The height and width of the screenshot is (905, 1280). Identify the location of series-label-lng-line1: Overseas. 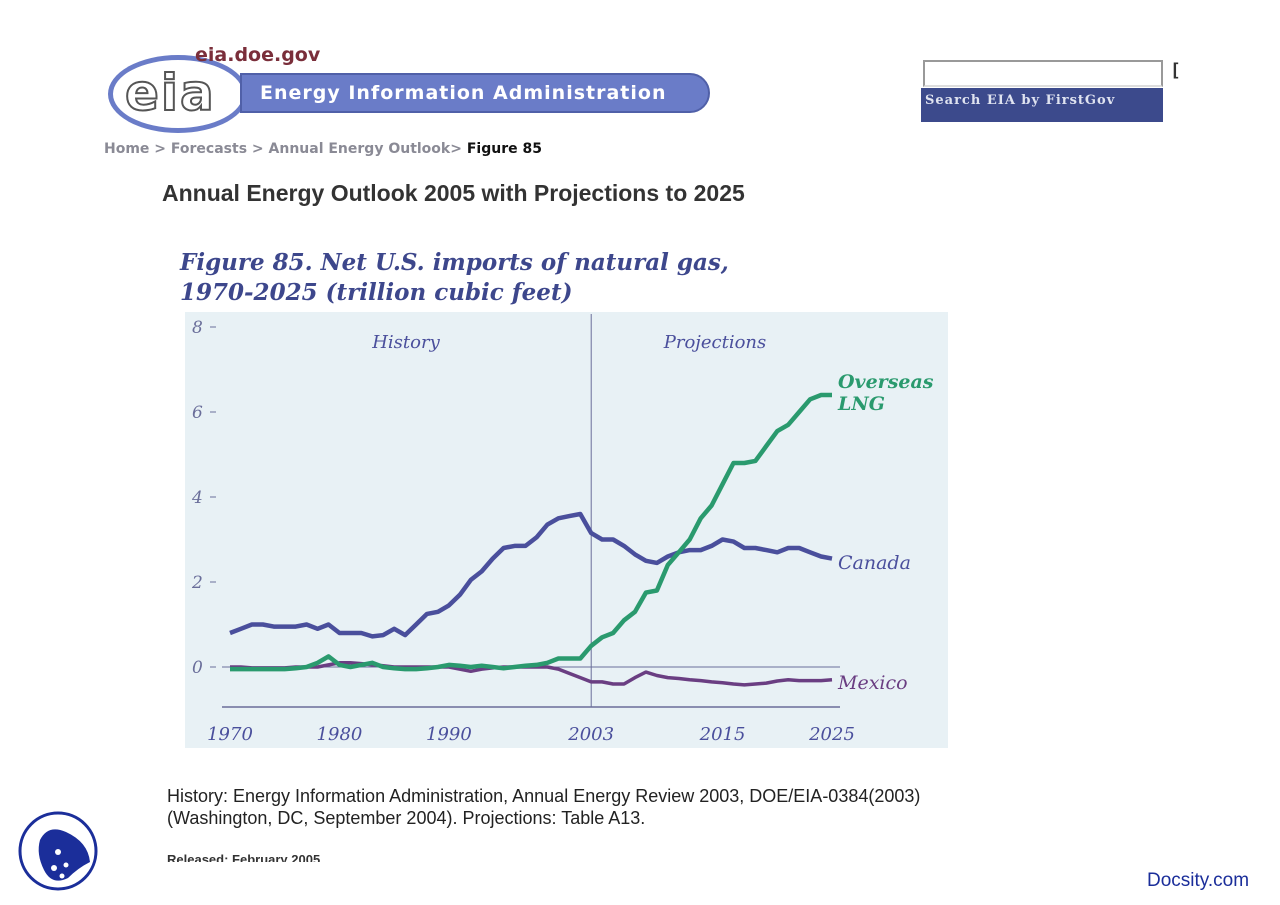
(886, 382).